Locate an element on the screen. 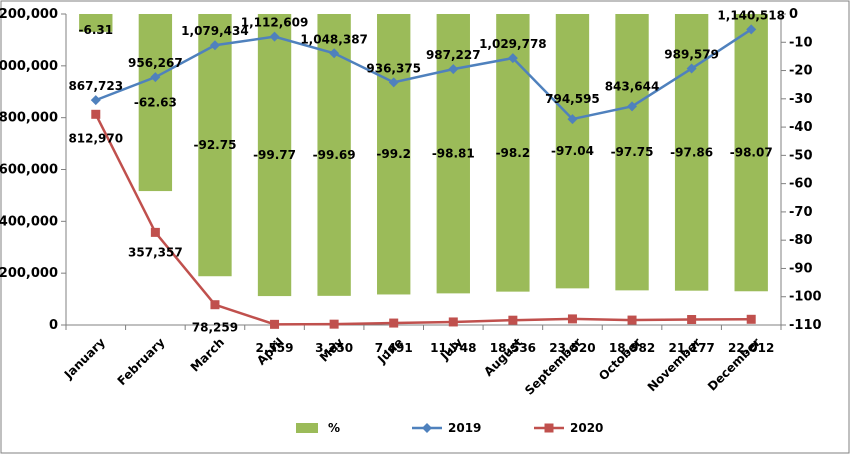 The width and height of the screenshot is (850, 459). marker-2020-december is located at coordinates (751, 319).